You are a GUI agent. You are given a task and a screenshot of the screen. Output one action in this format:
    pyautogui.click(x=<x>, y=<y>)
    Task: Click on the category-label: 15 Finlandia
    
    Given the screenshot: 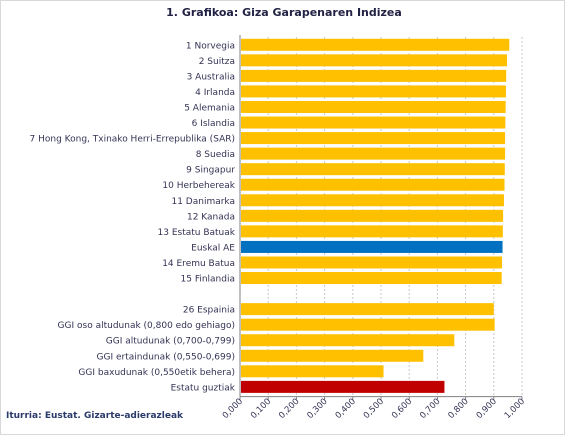 What is the action you would take?
    pyautogui.click(x=208, y=280)
    